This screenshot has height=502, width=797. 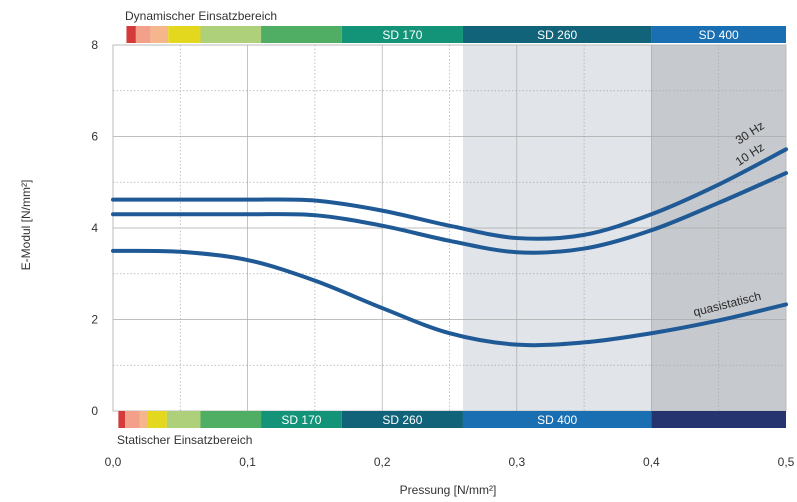 I want to click on top-band-segment-label: SD 260, so click(x=557, y=35).